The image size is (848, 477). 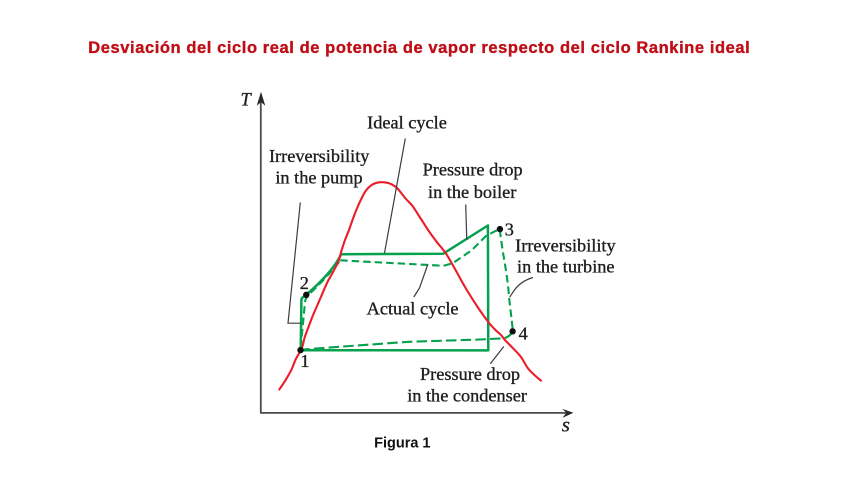 What do you see at coordinates (402, 444) in the screenshot?
I see `svg-text: Figura 1` at bounding box center [402, 444].